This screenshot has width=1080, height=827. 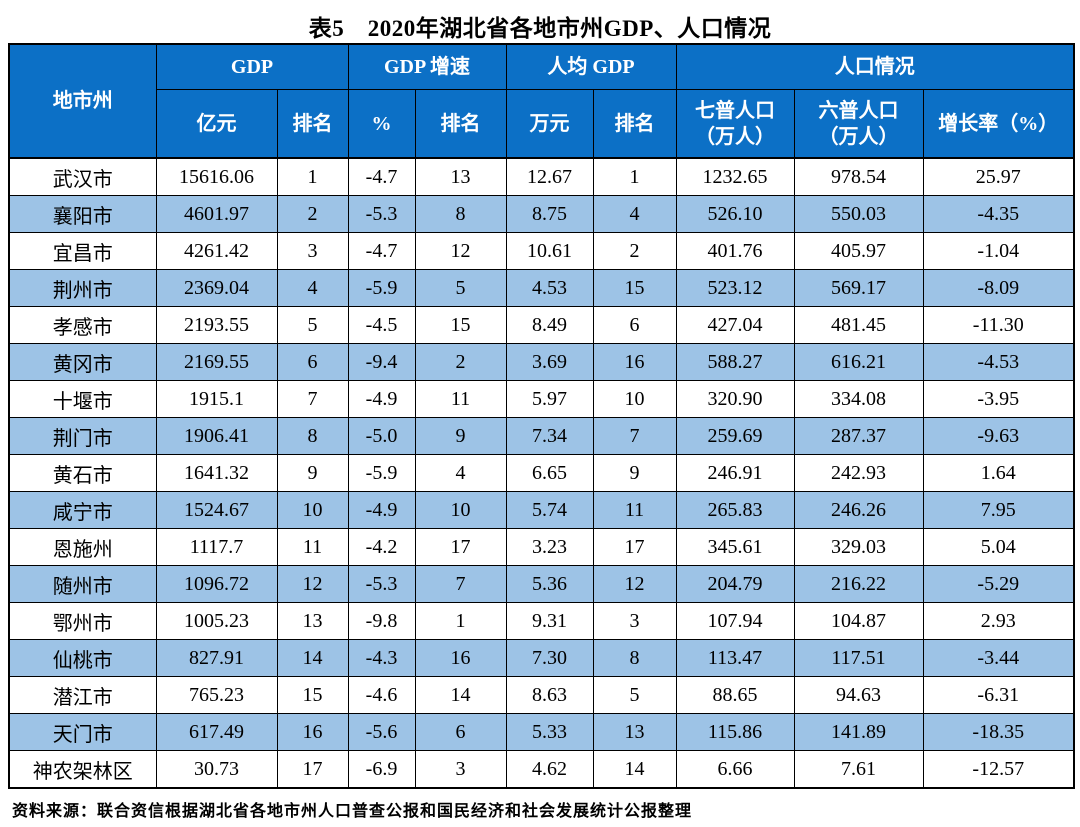 What do you see at coordinates (216, 547) in the screenshot?
I see `cell-gdp-value: 1117.7` at bounding box center [216, 547].